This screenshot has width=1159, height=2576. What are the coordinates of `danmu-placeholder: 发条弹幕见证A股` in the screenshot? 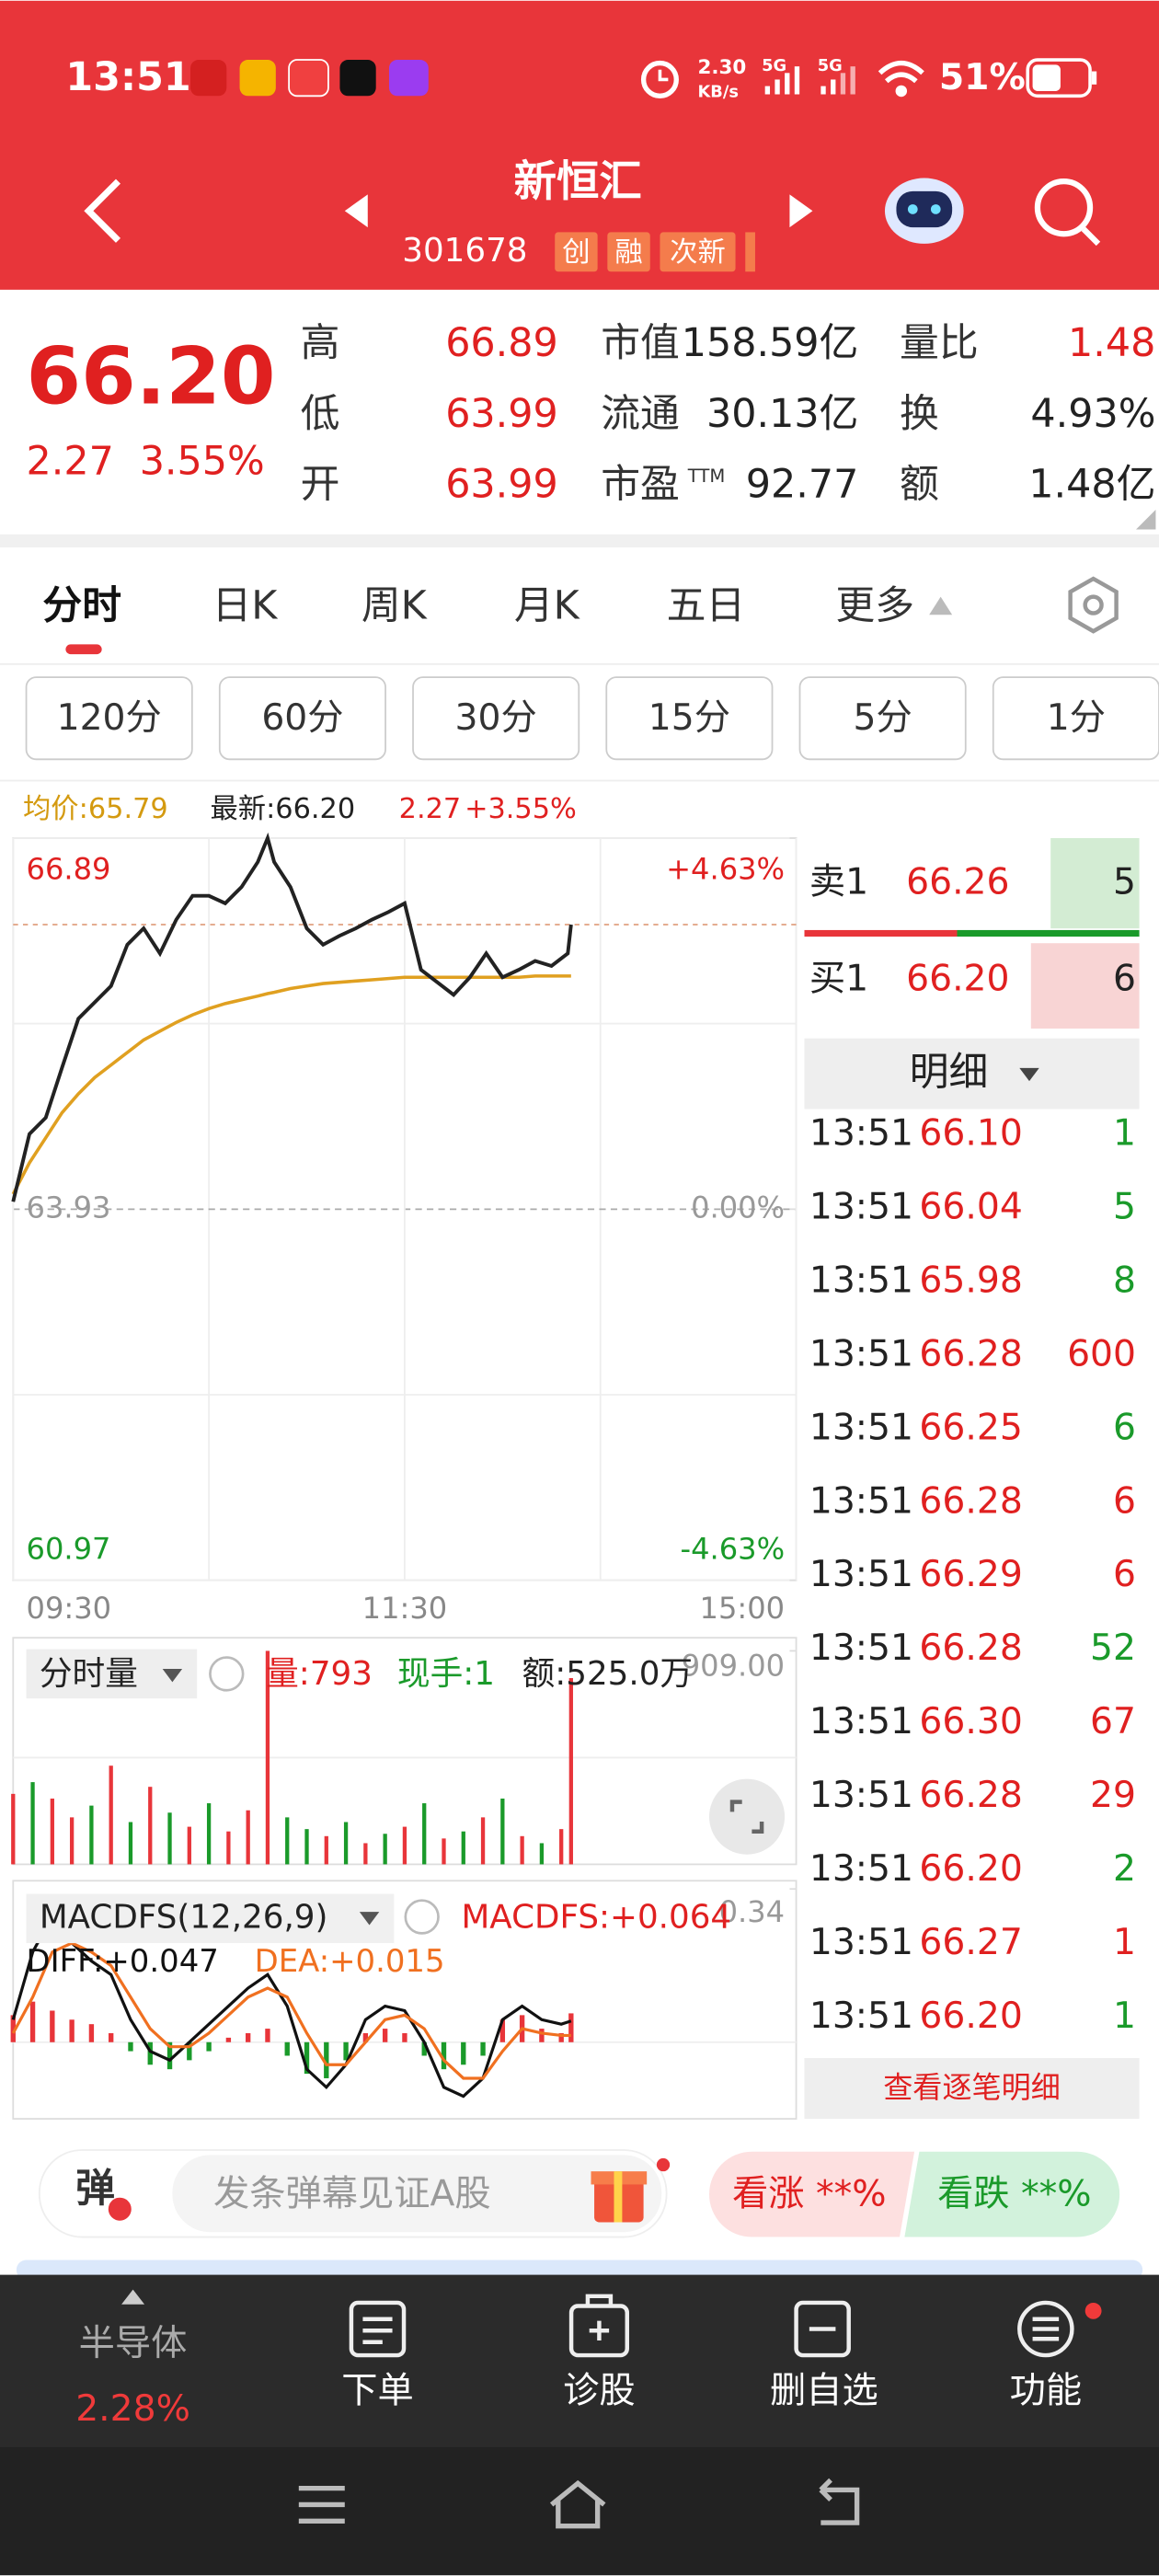 It's located at (352, 2193).